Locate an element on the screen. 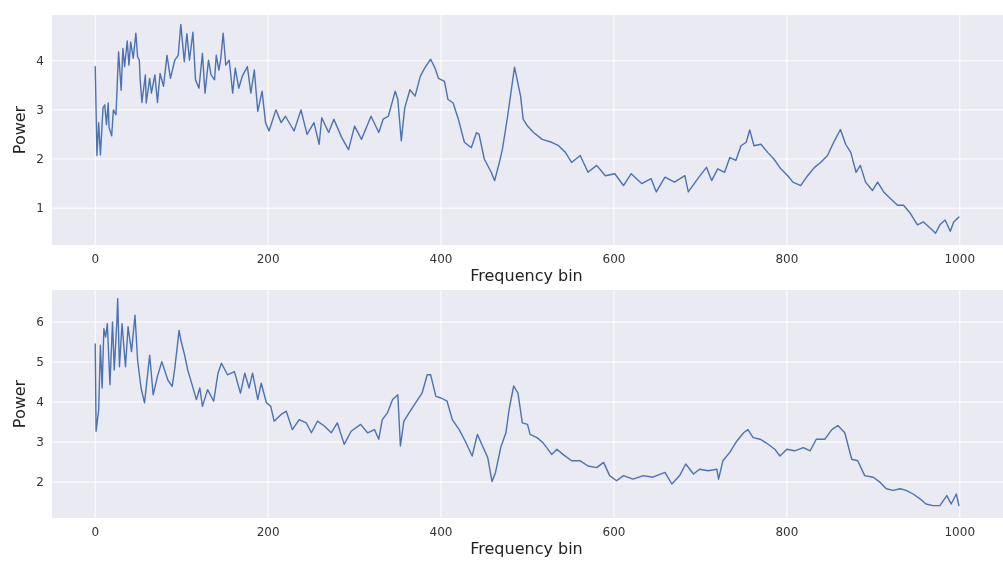  y-tick-label: 6 is located at coordinates (40, 322).